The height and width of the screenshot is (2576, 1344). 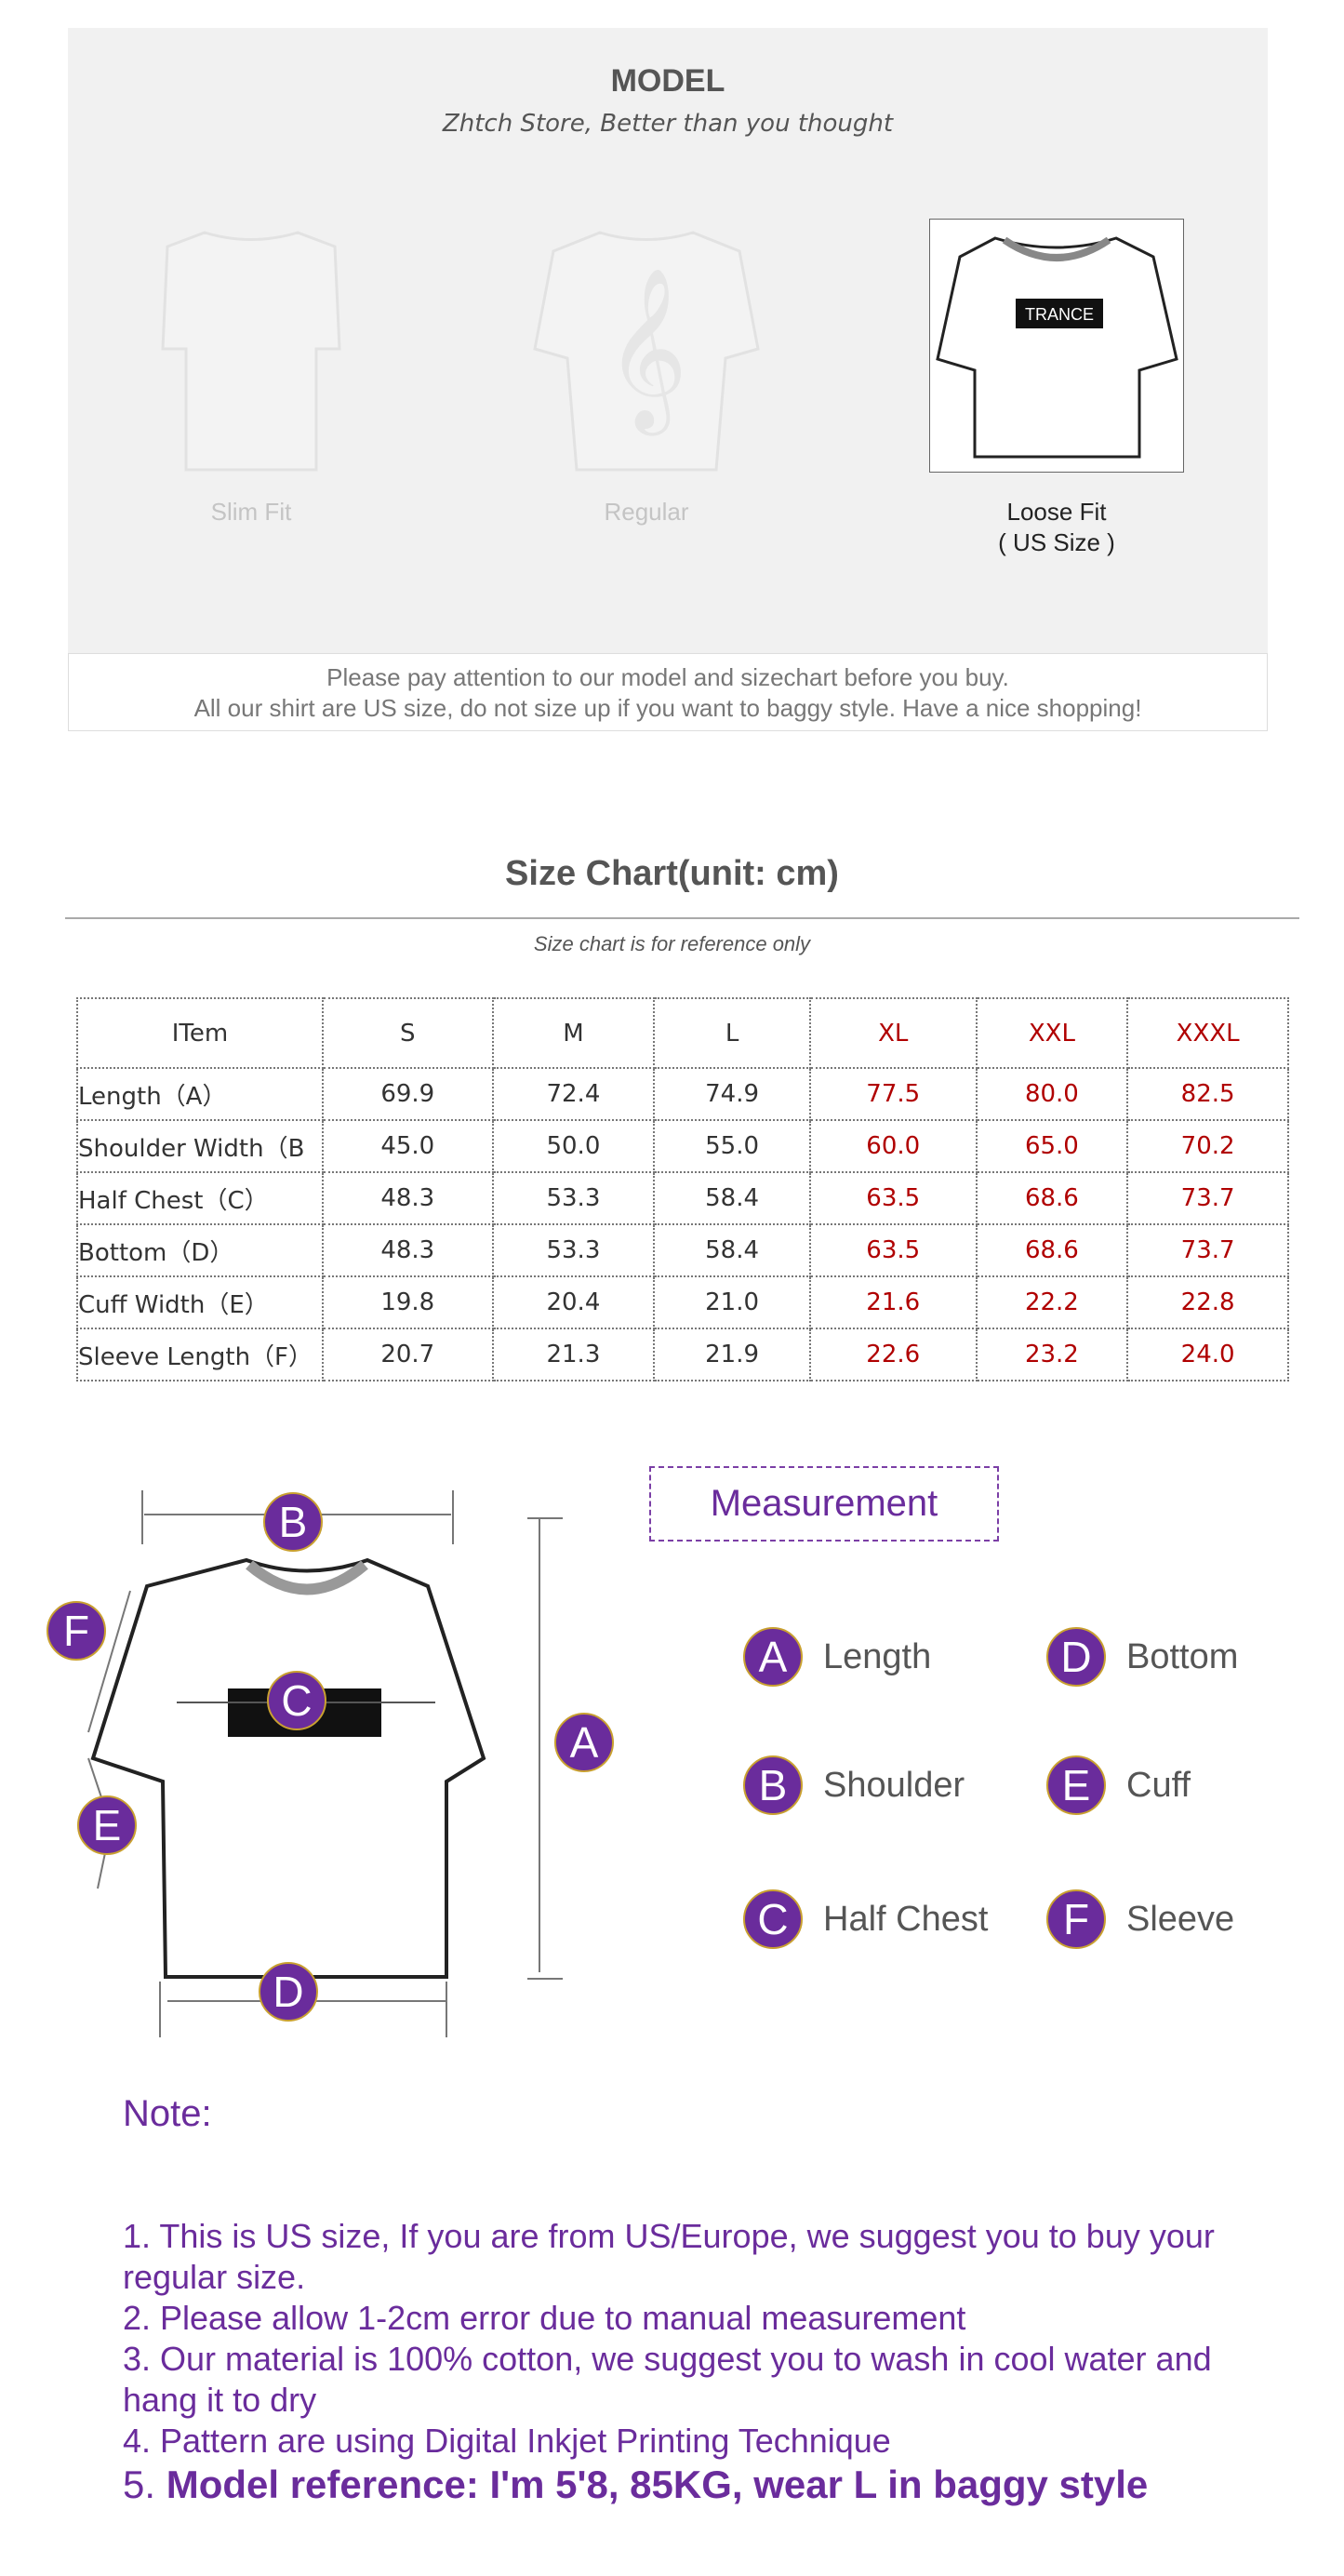 I want to click on size-value: 80.0, so click(x=1052, y=1094).